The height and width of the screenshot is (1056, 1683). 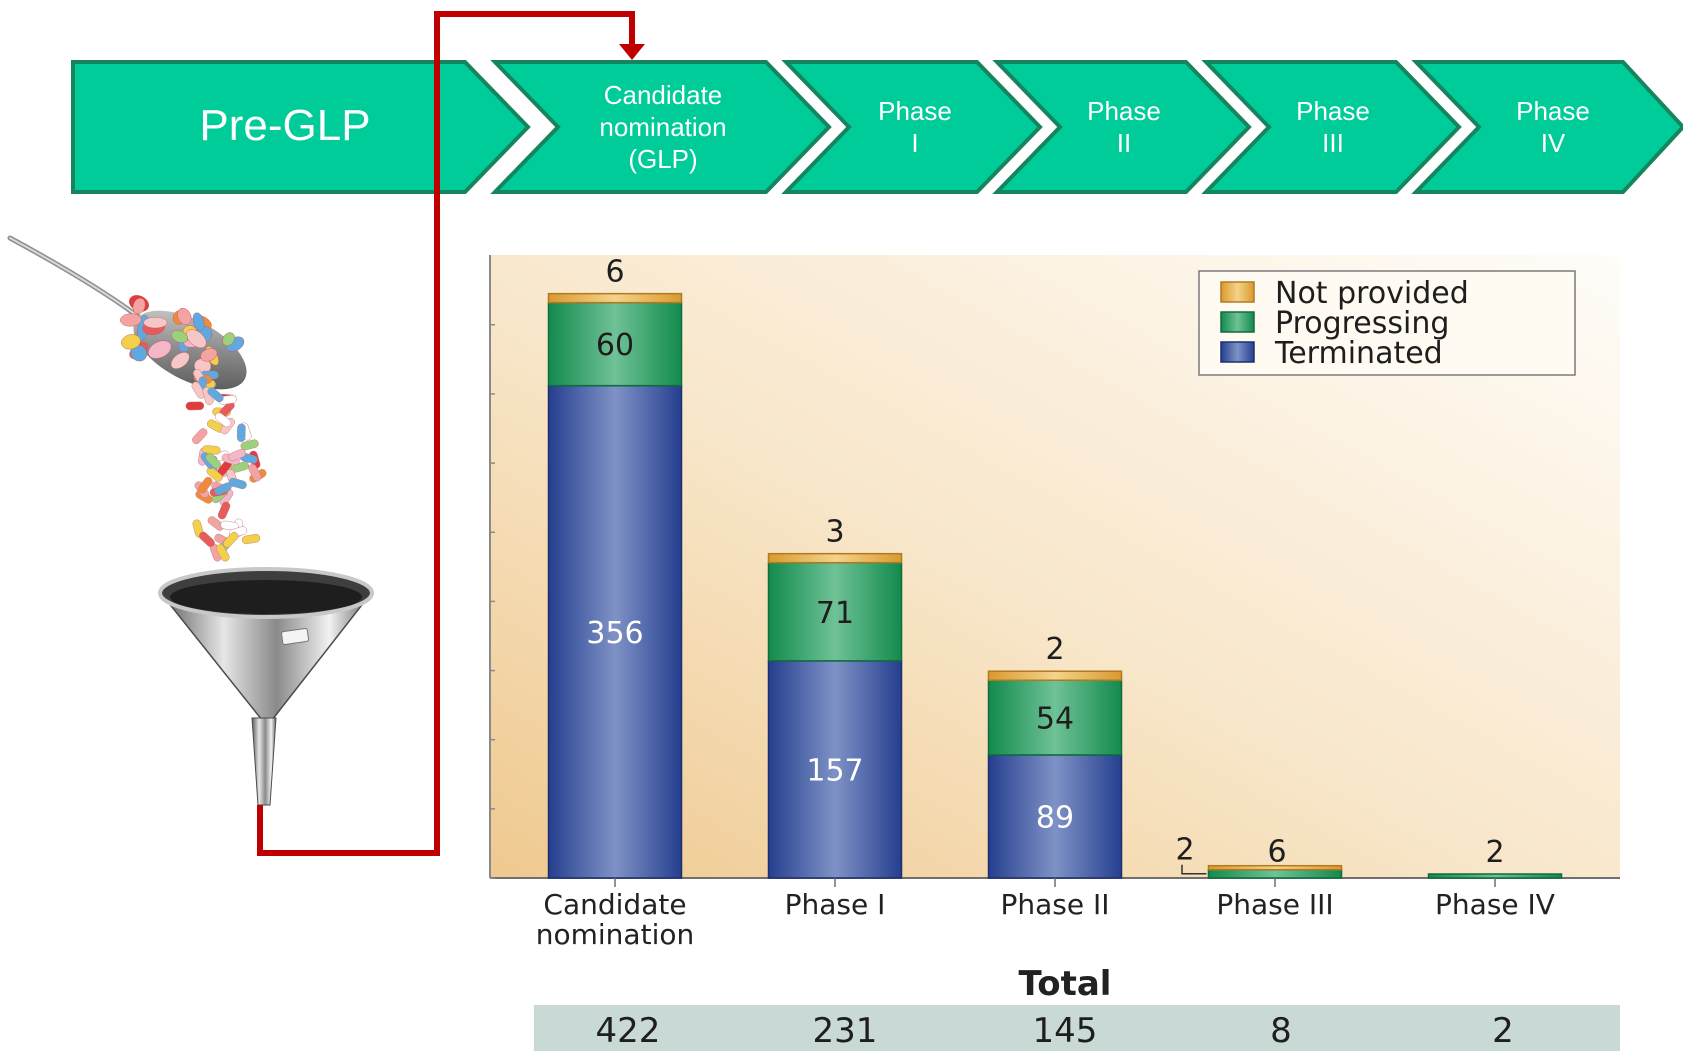 What do you see at coordinates (1358, 353) in the screenshot?
I see `legend-label: Terminated` at bounding box center [1358, 353].